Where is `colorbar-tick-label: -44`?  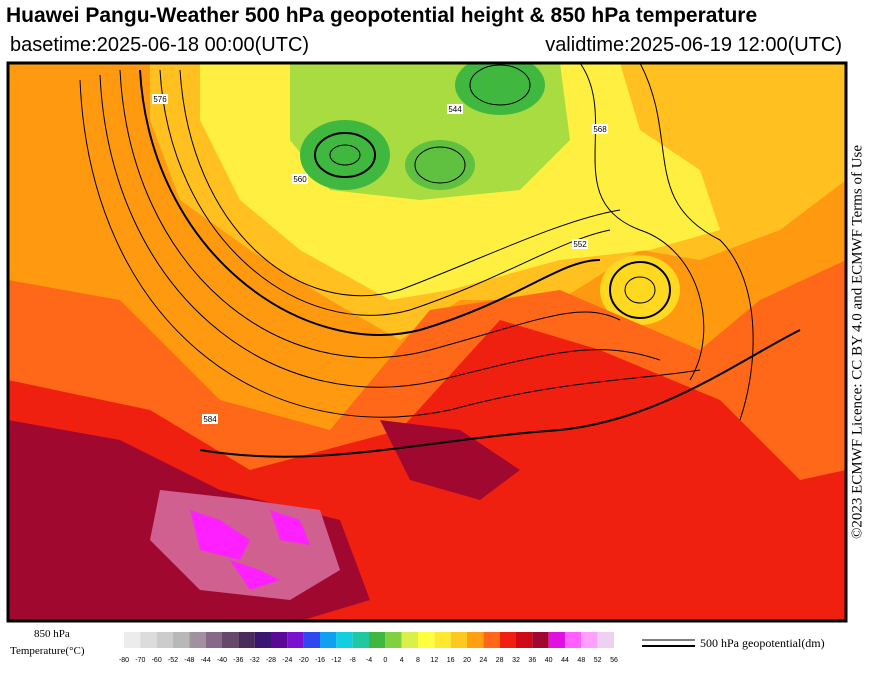
colorbar-tick-label: -44 is located at coordinates (206, 660).